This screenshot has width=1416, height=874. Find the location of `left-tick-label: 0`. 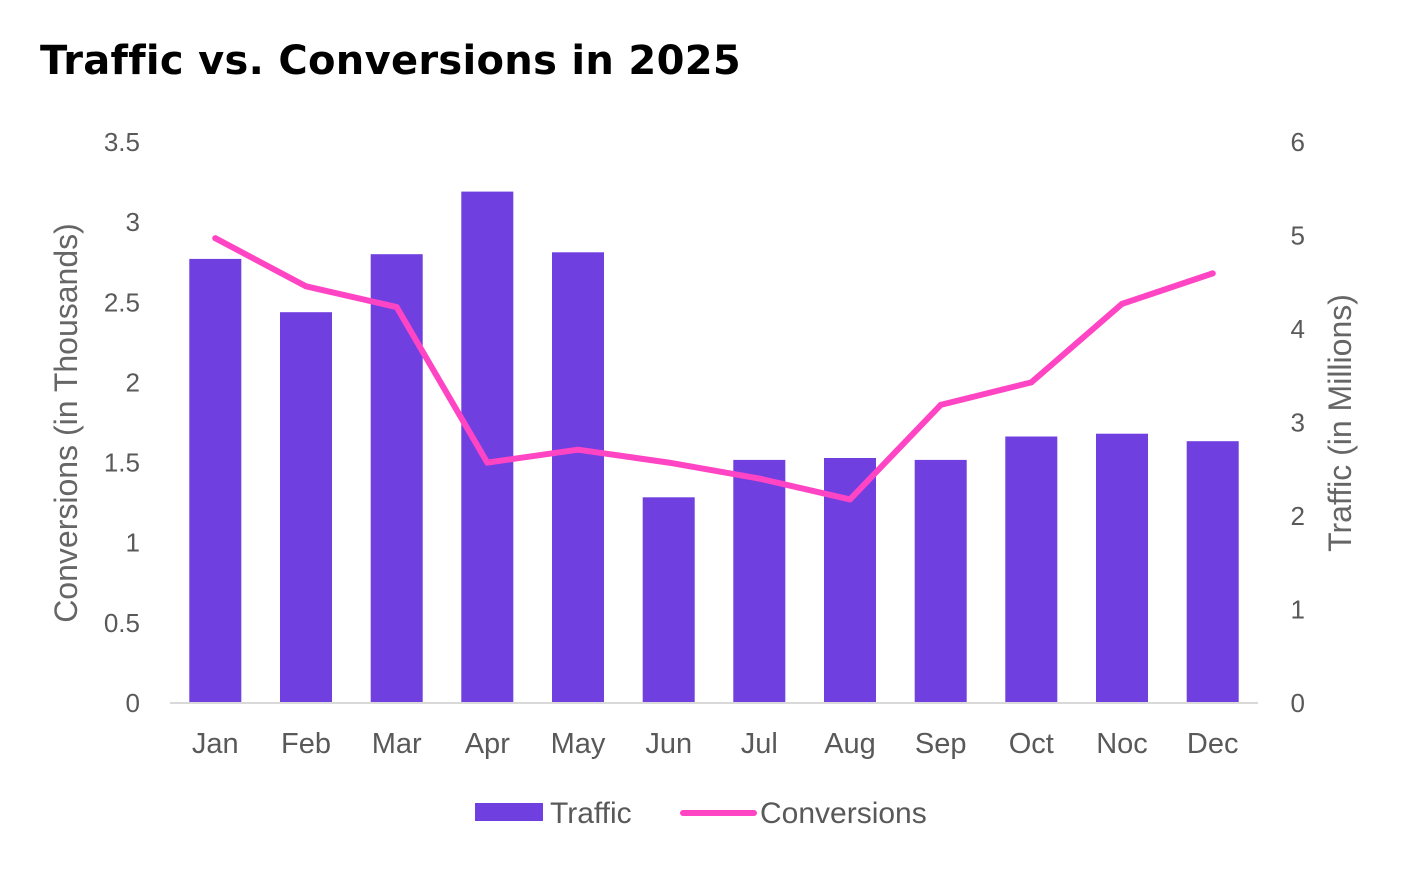

left-tick-label: 0 is located at coordinates (133, 703).